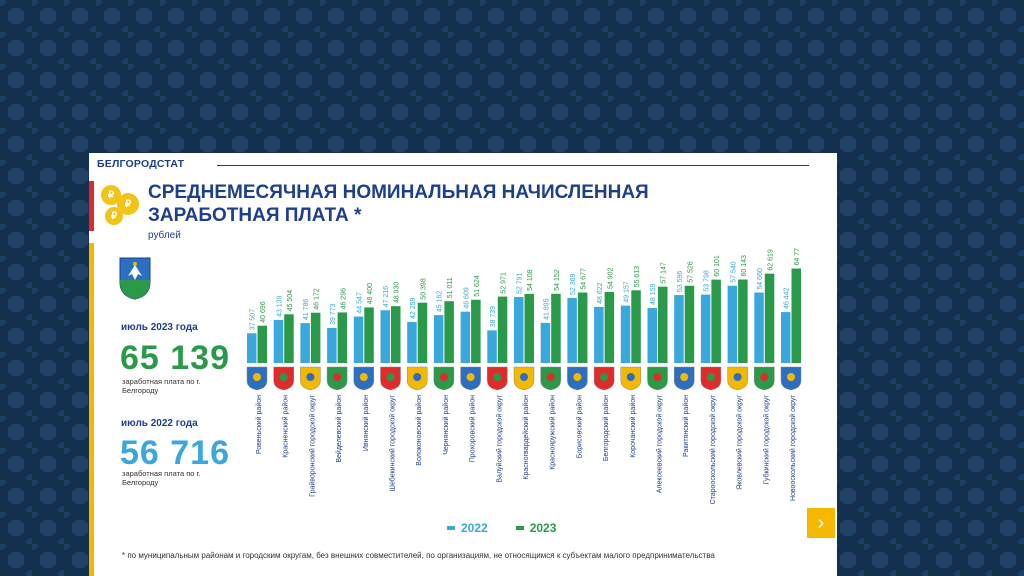  Describe the element at coordinates (499, 439) in the screenshot. I see `category-label-10: Валуйский городской округ` at that location.